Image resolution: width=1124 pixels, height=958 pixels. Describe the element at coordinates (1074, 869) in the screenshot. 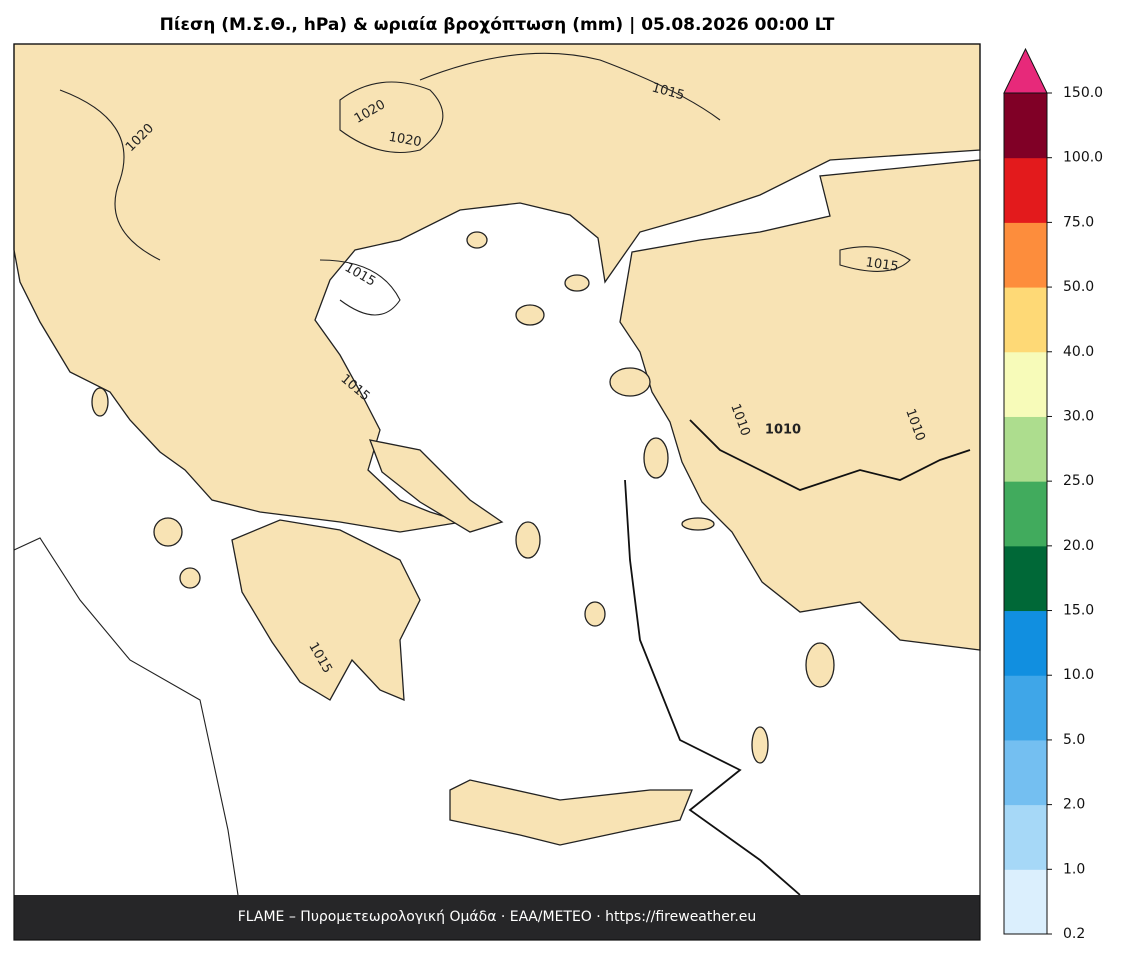

I see `colorbar-tick-label: 1.0` at that location.